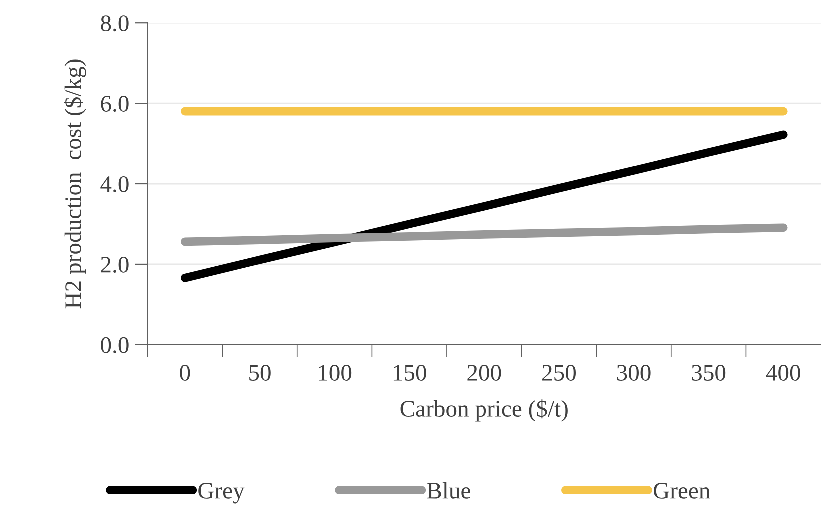  I want to click on y-axis-title: H2 production cost ($/kg), so click(75, 184).